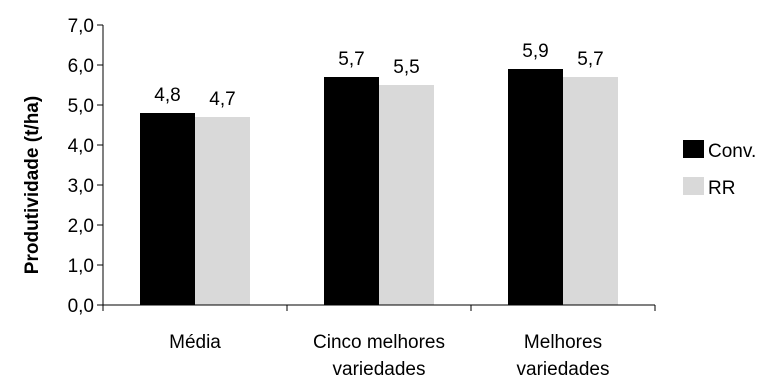 The image size is (771, 380). I want to click on x-category-label: Cinco melhores variedades, so click(379, 356).